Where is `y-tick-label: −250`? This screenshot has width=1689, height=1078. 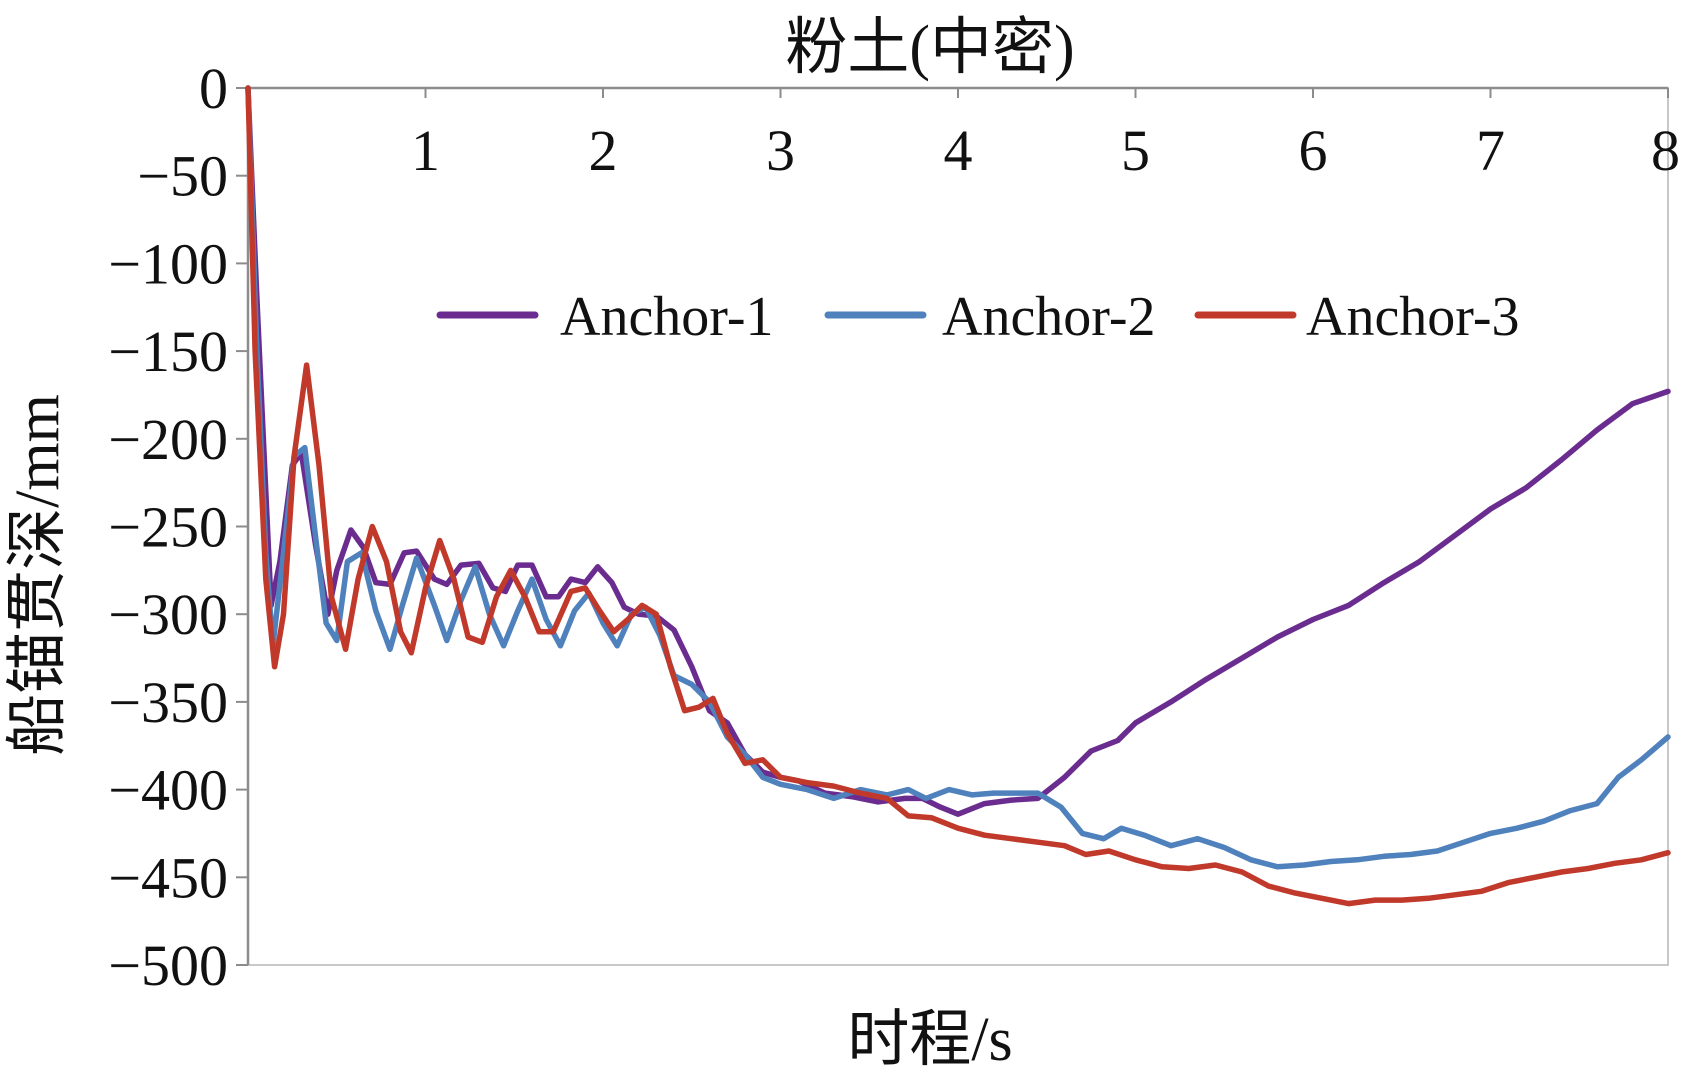
y-tick-label: −250 is located at coordinates (168, 527).